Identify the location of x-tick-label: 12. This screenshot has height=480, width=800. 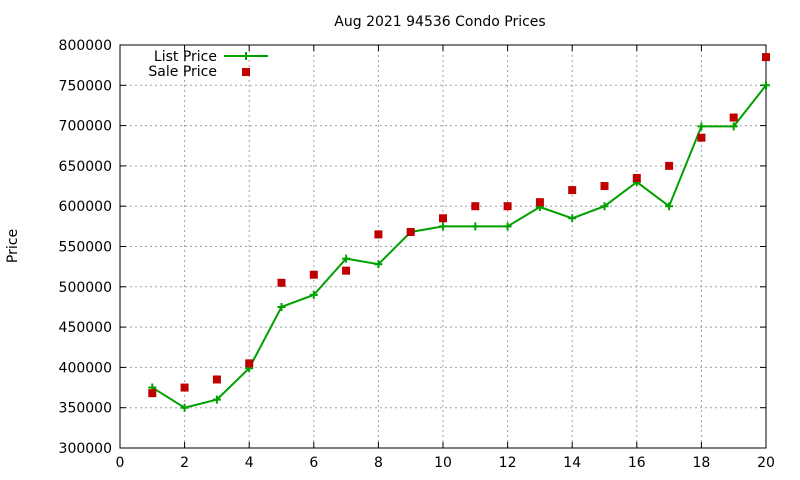
(508, 463).